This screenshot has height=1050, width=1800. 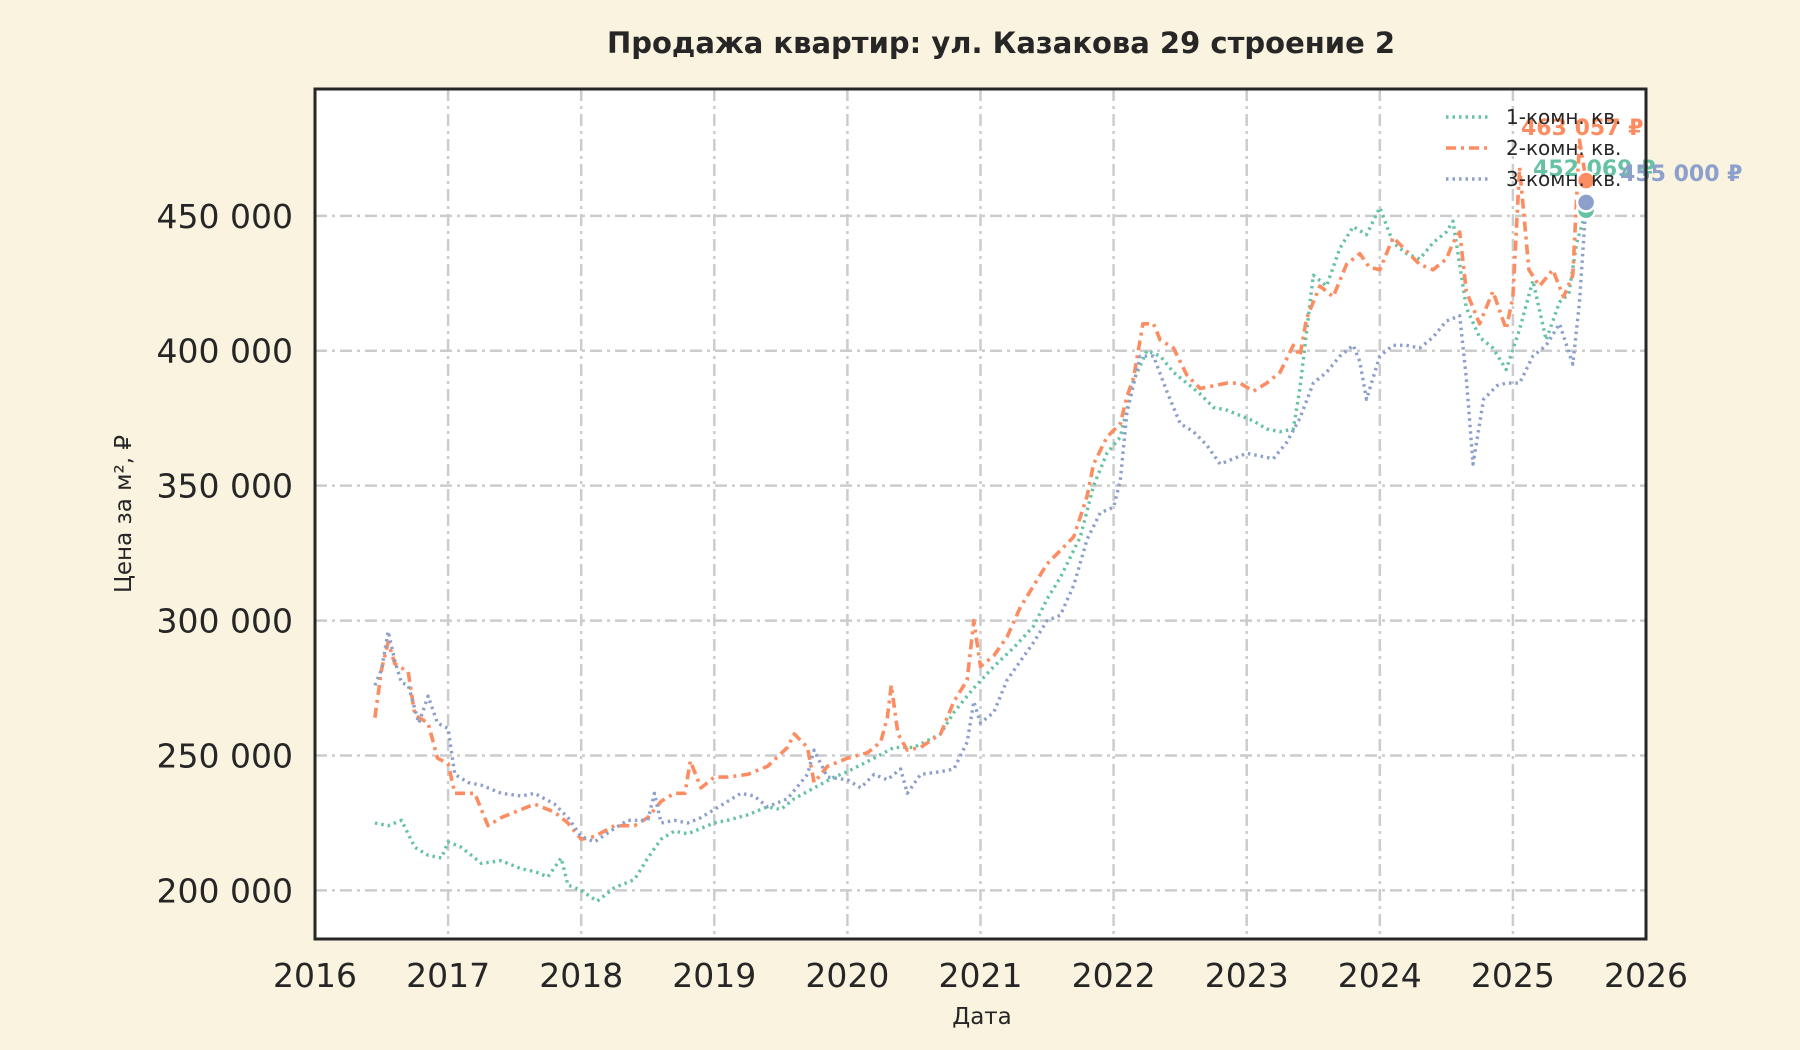 What do you see at coordinates (225, 486) in the screenshot?
I see `y-tick-label: 350 000` at bounding box center [225, 486].